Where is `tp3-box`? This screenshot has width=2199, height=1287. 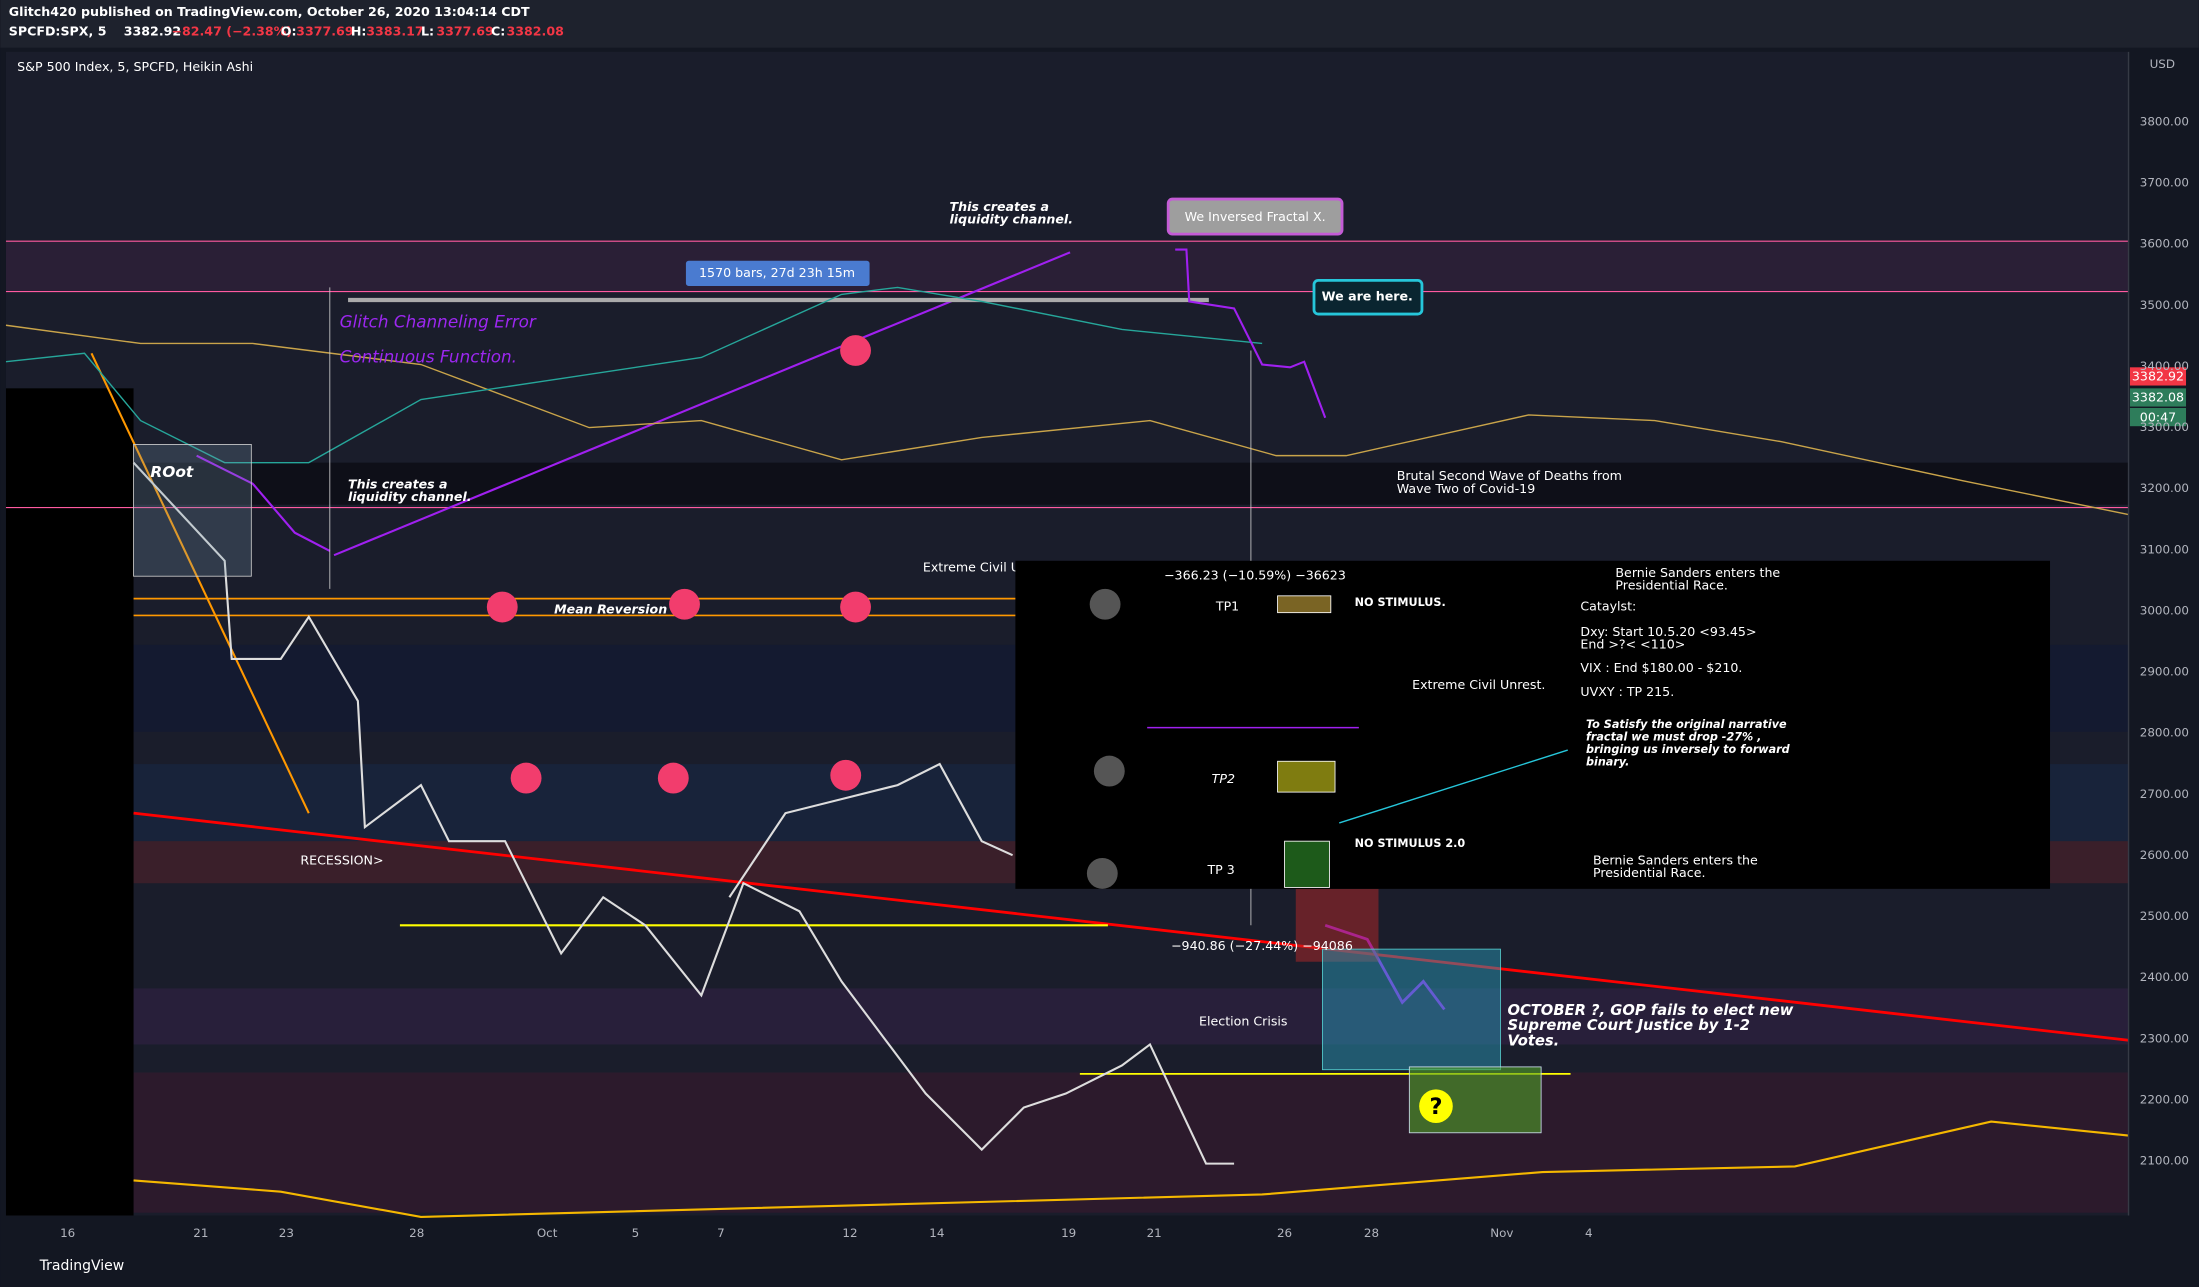 tp3-box is located at coordinates (1307, 864).